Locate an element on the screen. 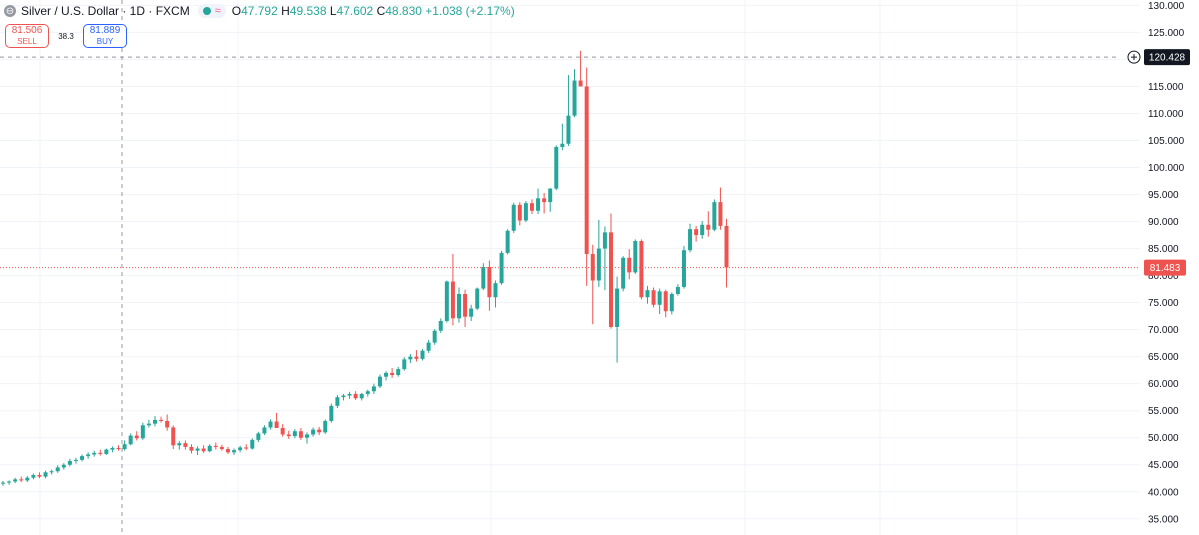  y-tick-label: 90.000 is located at coordinates (1163, 222).